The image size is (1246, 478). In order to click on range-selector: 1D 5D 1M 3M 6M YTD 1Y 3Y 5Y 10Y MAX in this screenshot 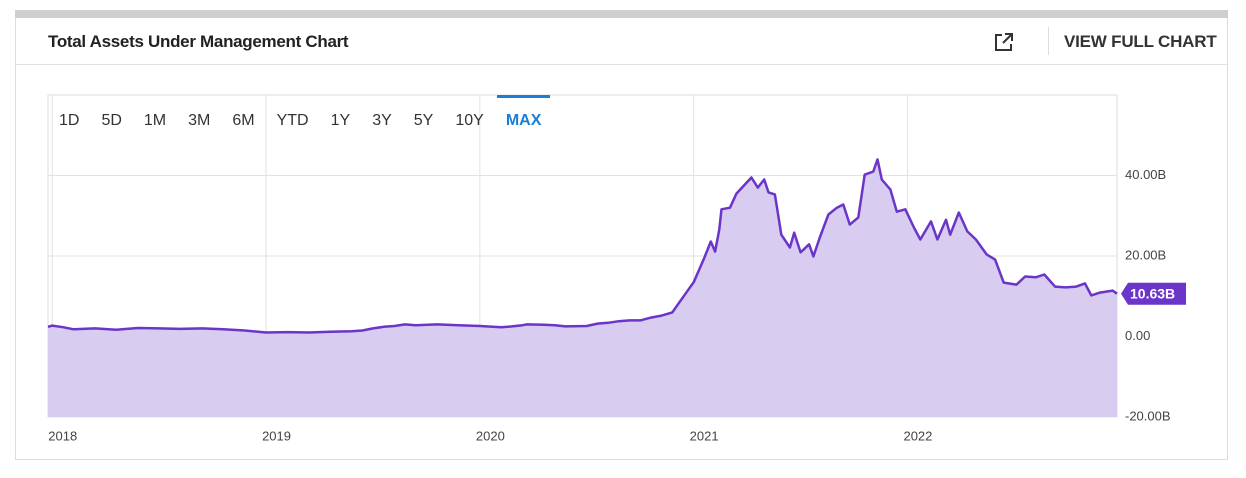, I will do `click(302, 112)`.